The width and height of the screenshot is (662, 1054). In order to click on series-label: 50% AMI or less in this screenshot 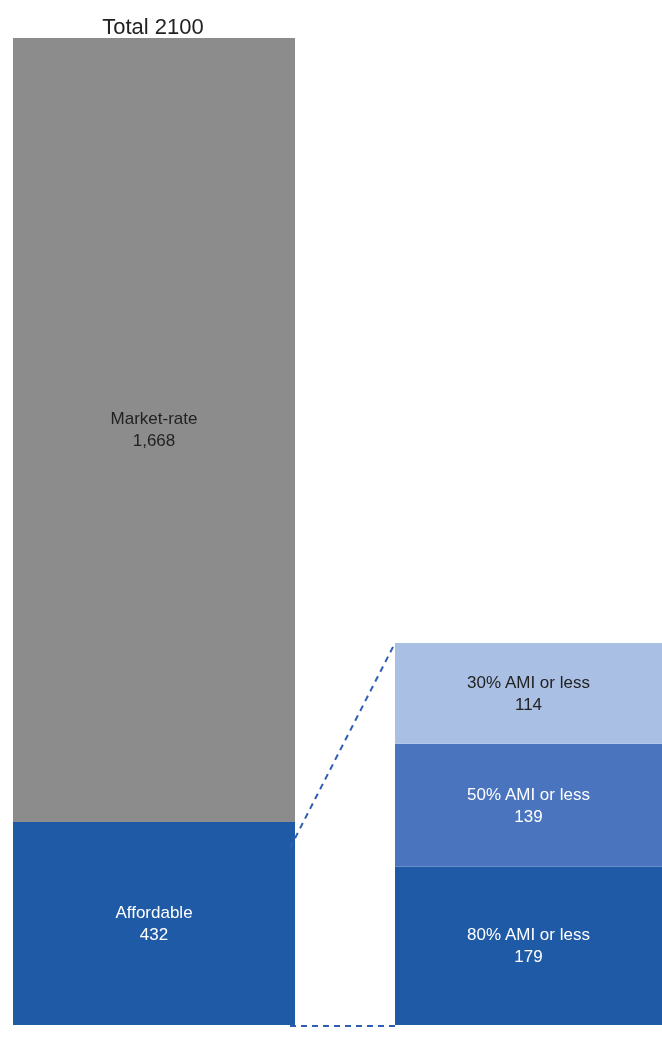, I will do `click(528, 794)`.